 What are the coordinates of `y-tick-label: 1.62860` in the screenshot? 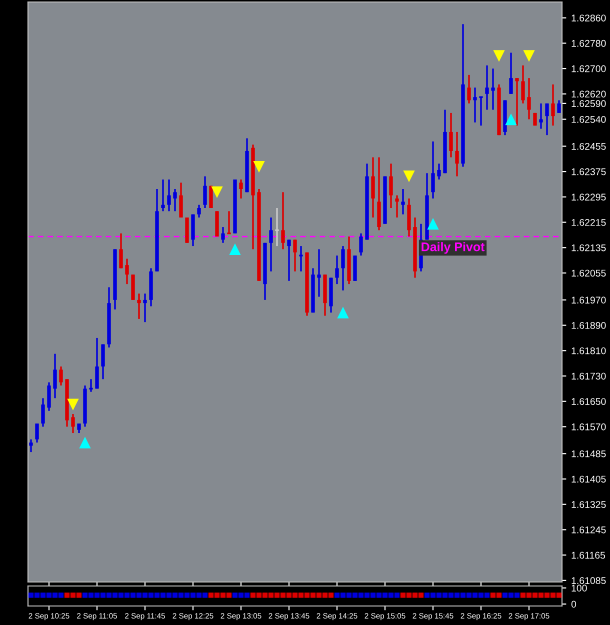 It's located at (589, 18).